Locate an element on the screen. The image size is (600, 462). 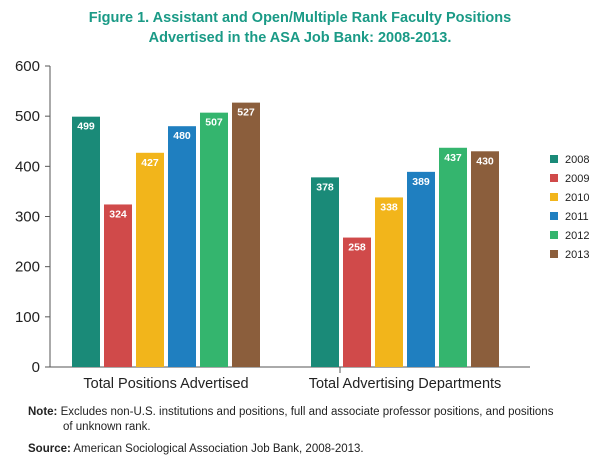
y-tick-label: 0 is located at coordinates (36, 367).